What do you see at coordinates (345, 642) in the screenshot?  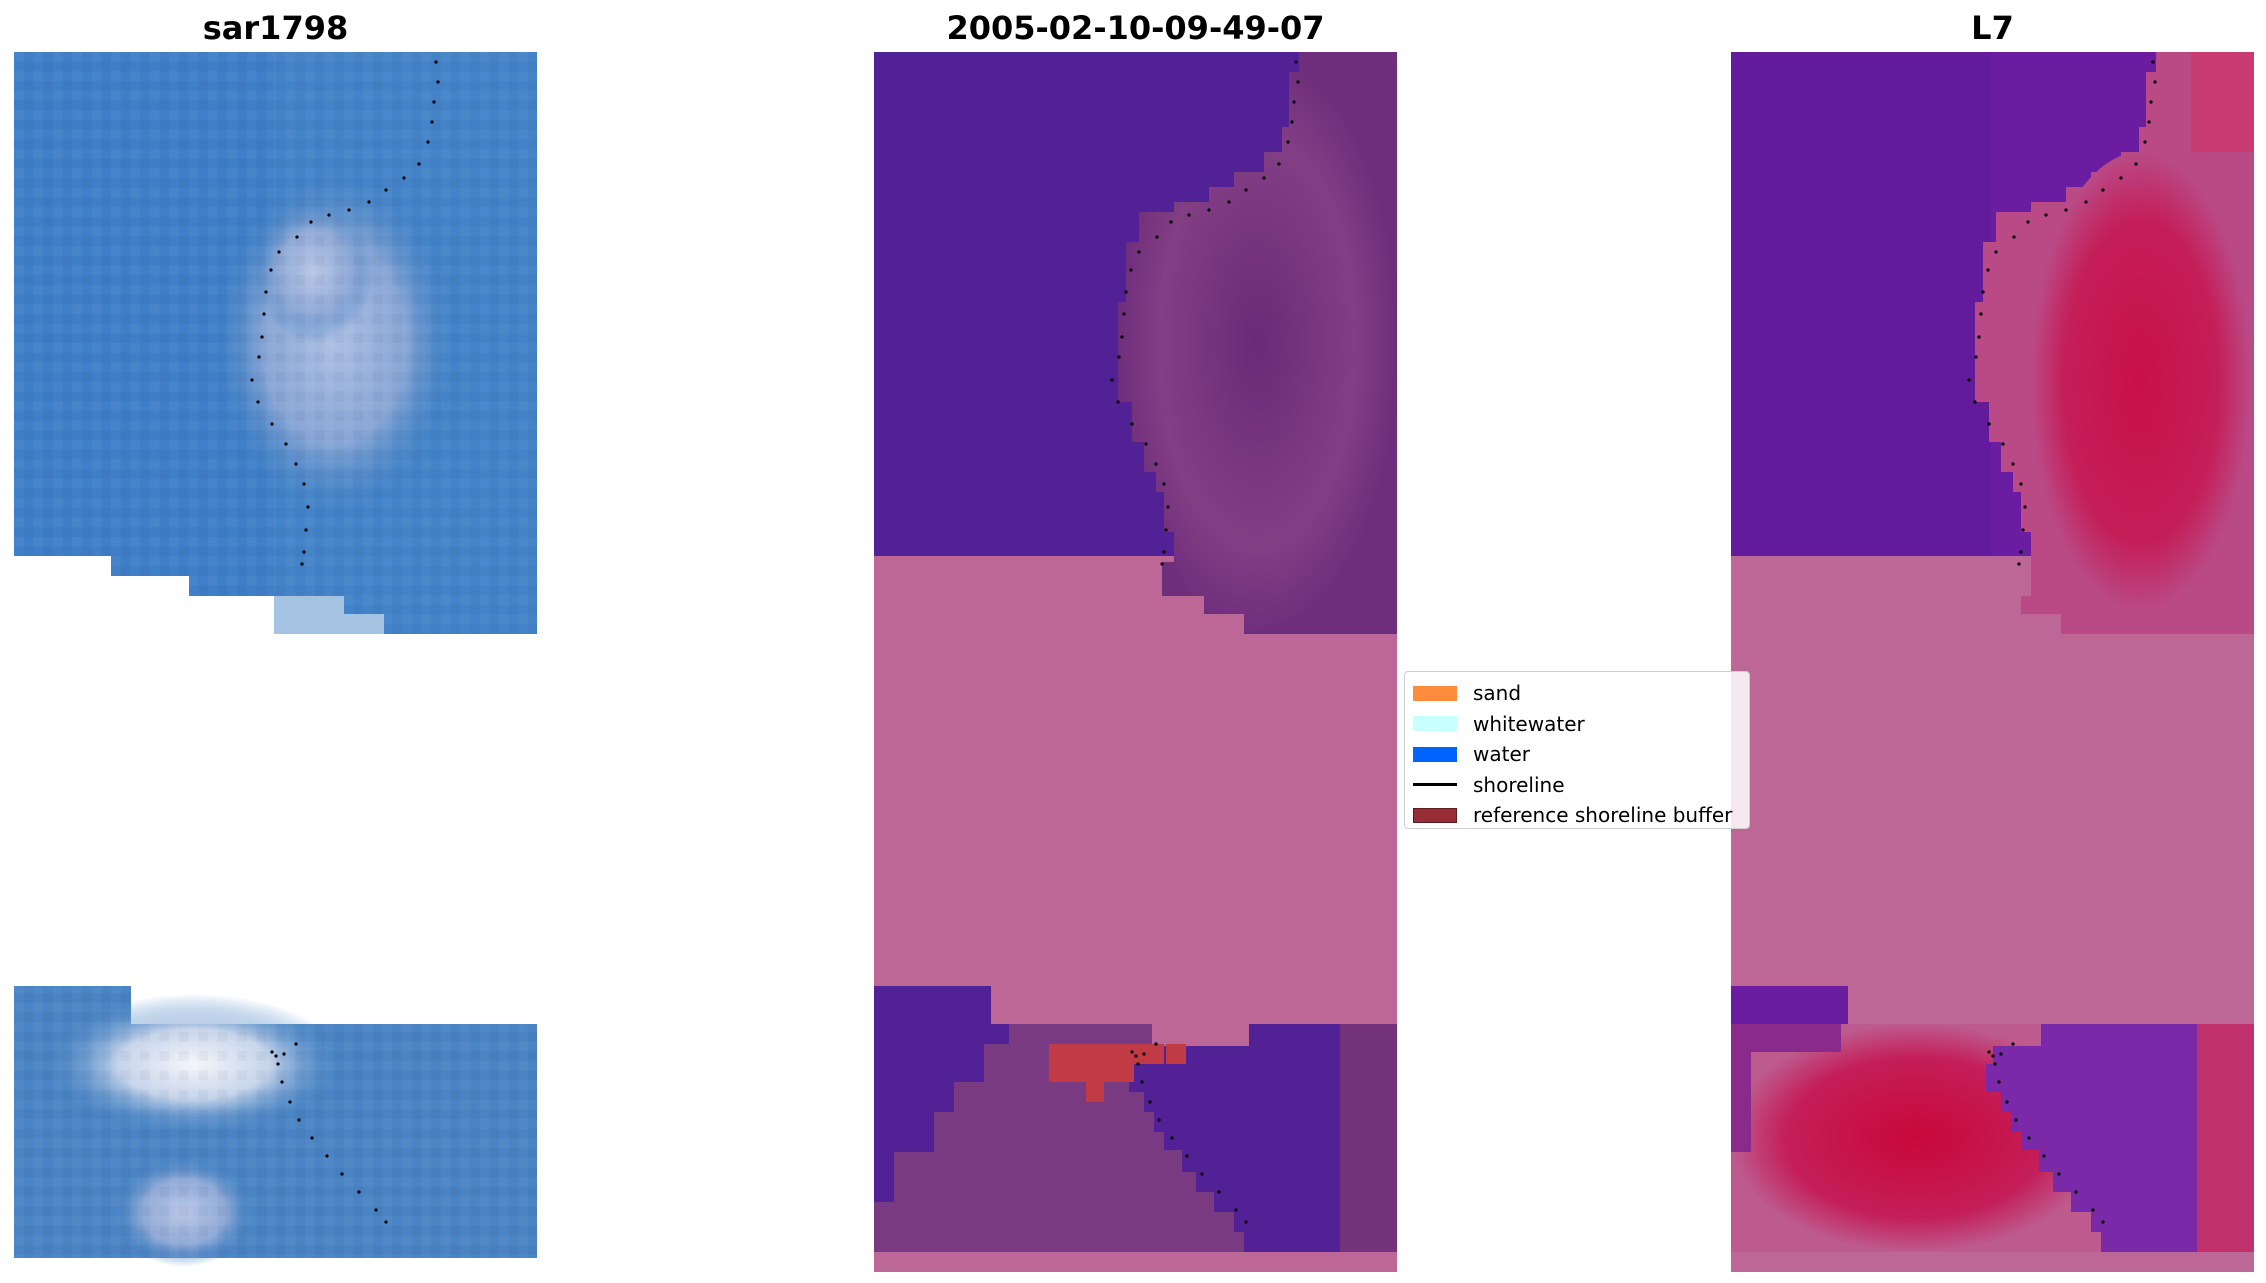 I see `rgb-shoreline-dots` at bounding box center [345, 642].